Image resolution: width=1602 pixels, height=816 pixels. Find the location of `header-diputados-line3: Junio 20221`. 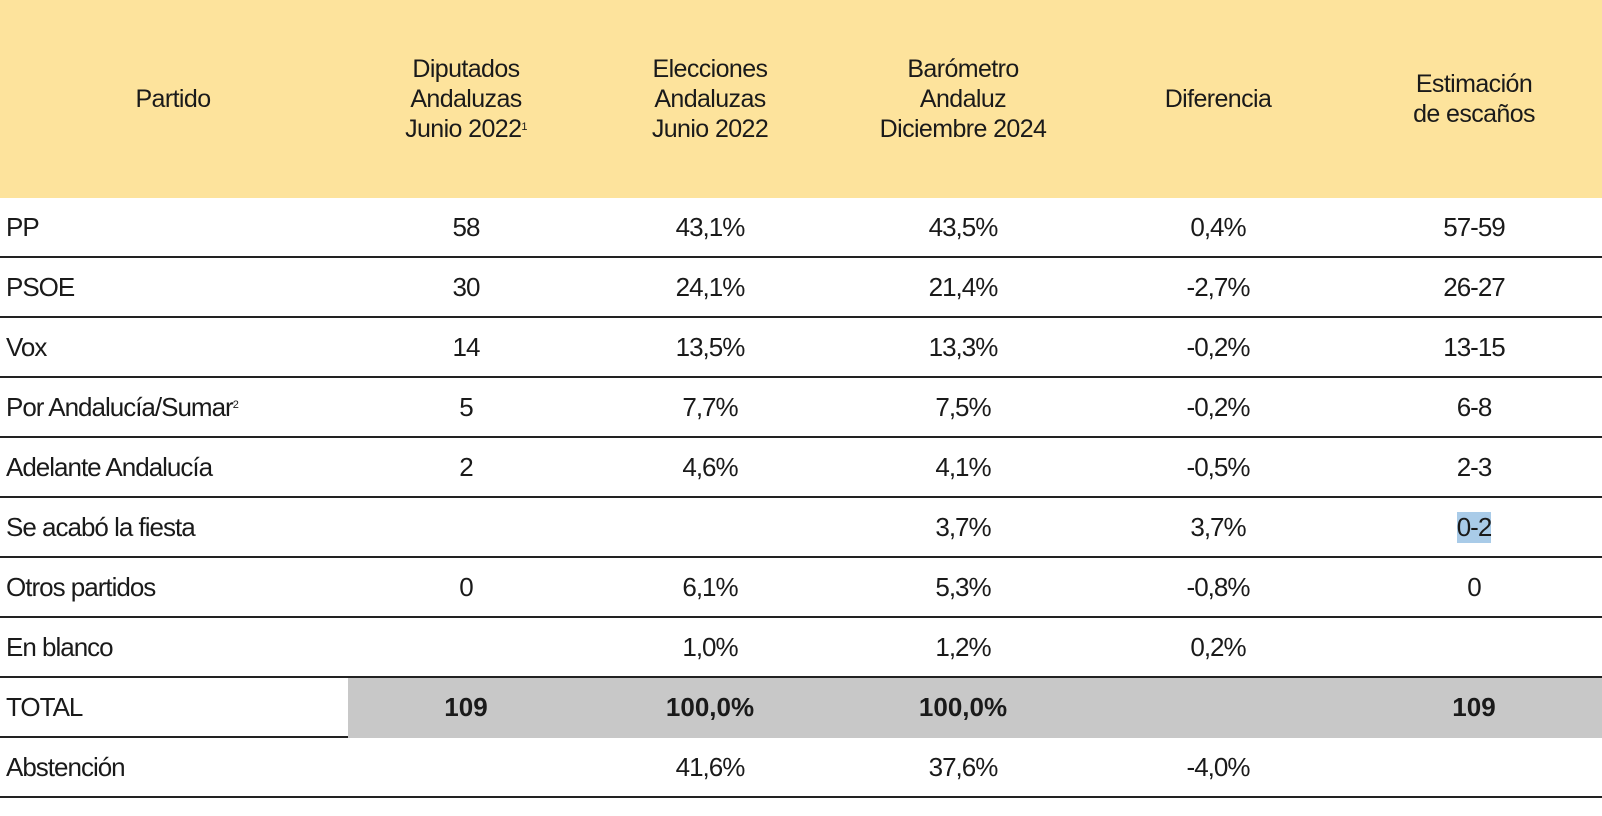

header-diputados-line3: Junio 20221 is located at coordinates (466, 129).